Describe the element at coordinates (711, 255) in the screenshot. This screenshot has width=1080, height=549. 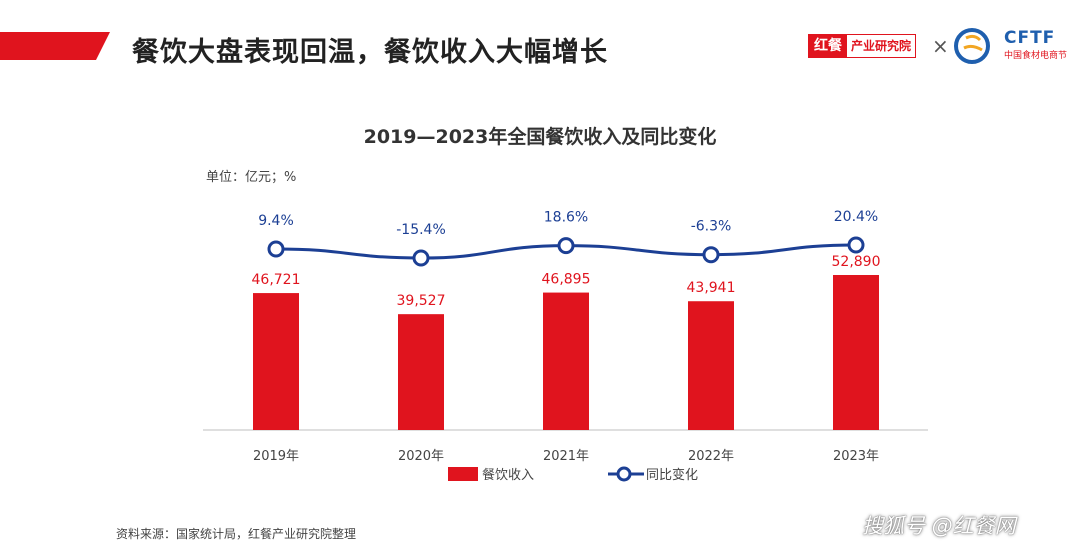
I see `yoy-point-2022年` at that location.